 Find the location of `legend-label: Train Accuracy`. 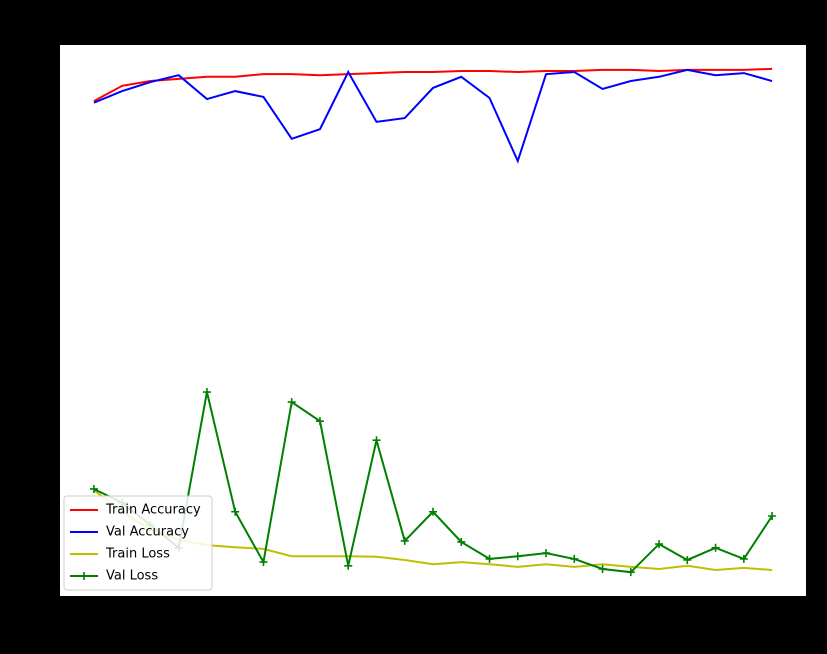

legend-label: Train Accuracy is located at coordinates (153, 510).